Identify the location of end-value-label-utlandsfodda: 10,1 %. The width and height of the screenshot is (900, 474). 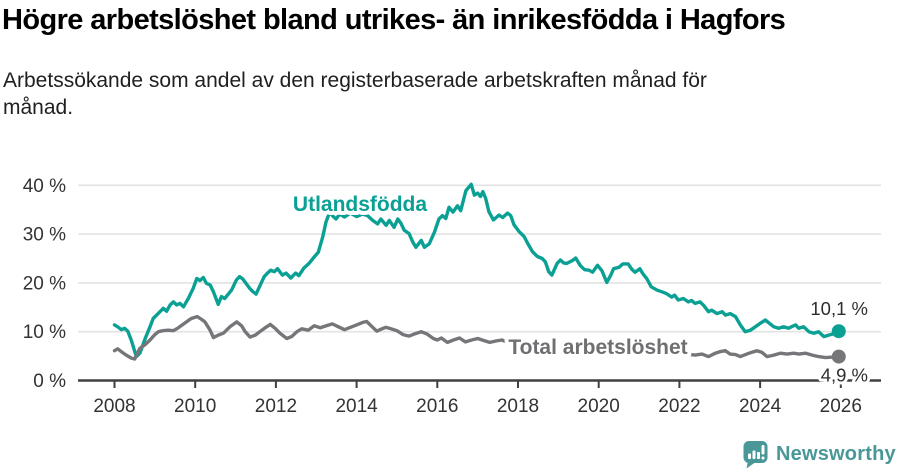
(839, 308).